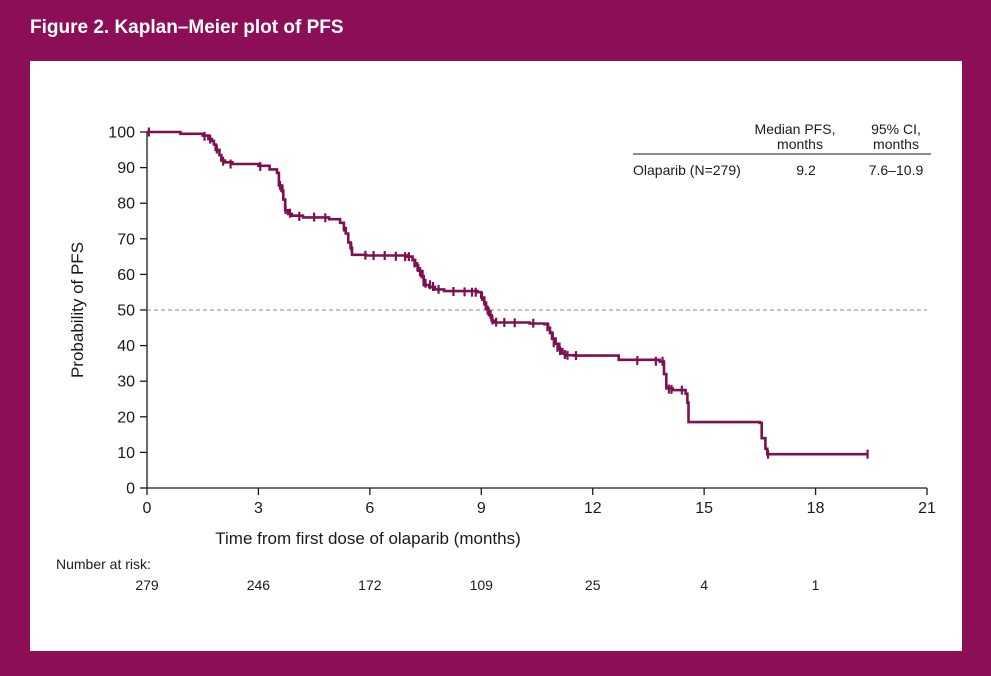  Describe the element at coordinates (77, 310) in the screenshot. I see `y-axis-title: Probability of PFS` at that location.